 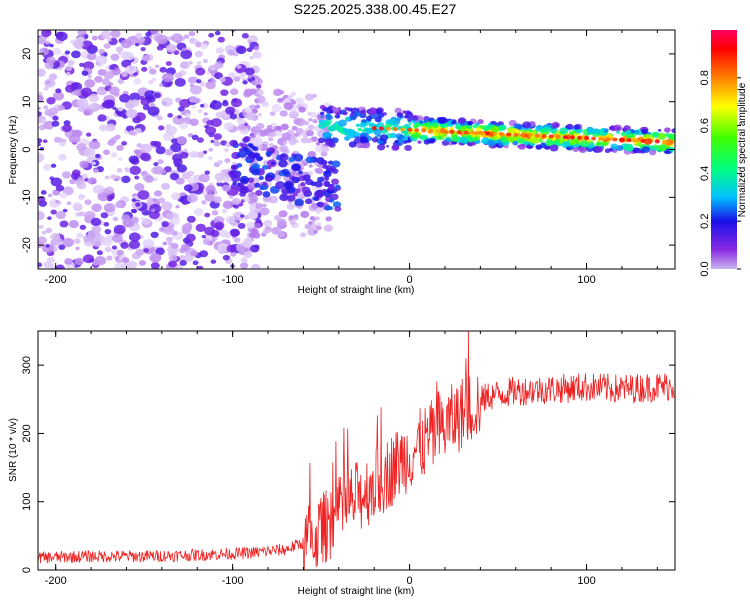 I want to click on y-tick-label: 20, so click(x=27, y=54).